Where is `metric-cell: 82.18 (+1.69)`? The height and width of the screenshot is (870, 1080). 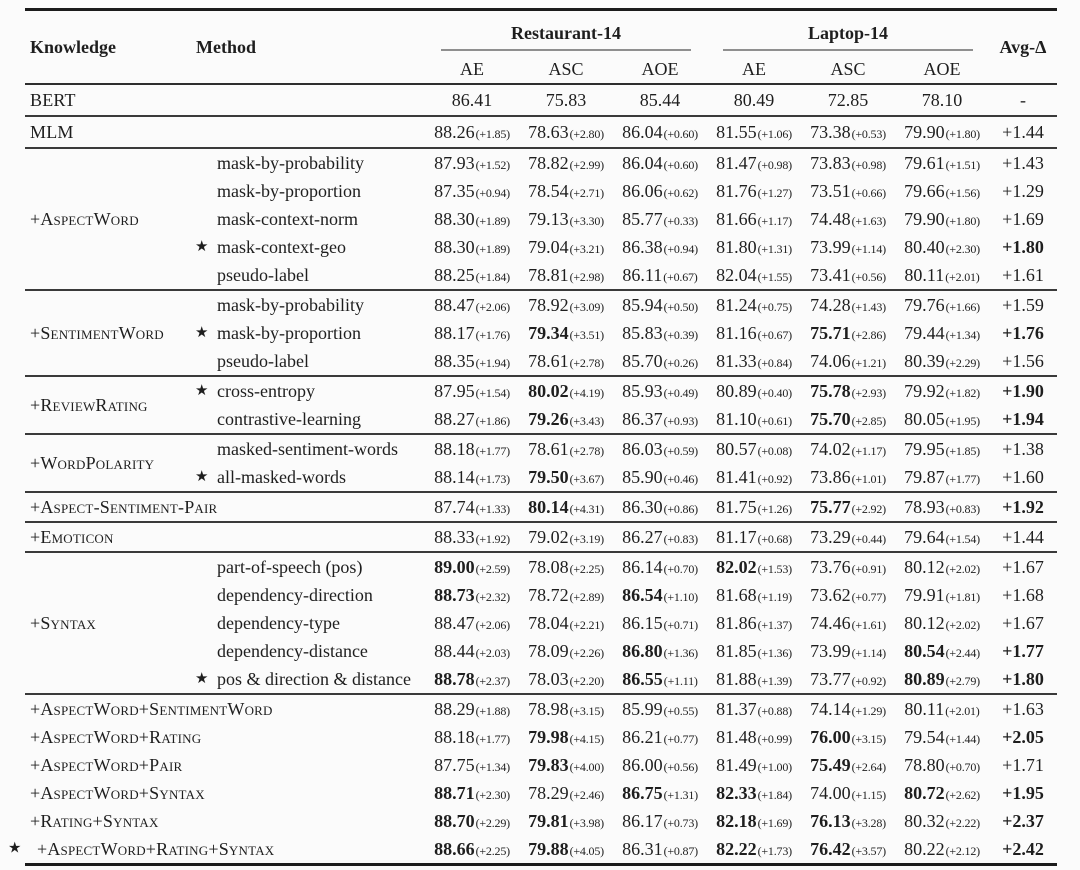 metric-cell: 82.18 (+1.69) is located at coordinates (754, 821).